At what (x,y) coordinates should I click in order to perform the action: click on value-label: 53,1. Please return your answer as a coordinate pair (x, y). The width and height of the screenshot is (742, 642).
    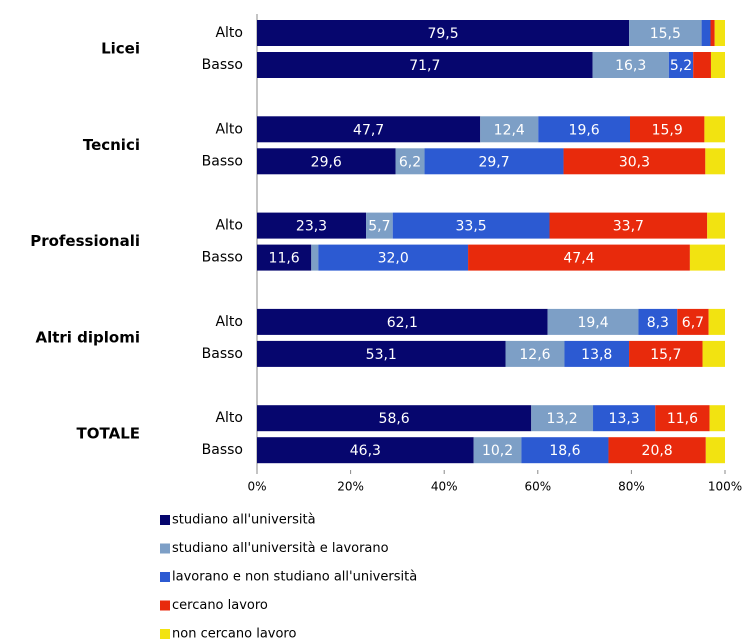
    Looking at the image, I should click on (381, 355).